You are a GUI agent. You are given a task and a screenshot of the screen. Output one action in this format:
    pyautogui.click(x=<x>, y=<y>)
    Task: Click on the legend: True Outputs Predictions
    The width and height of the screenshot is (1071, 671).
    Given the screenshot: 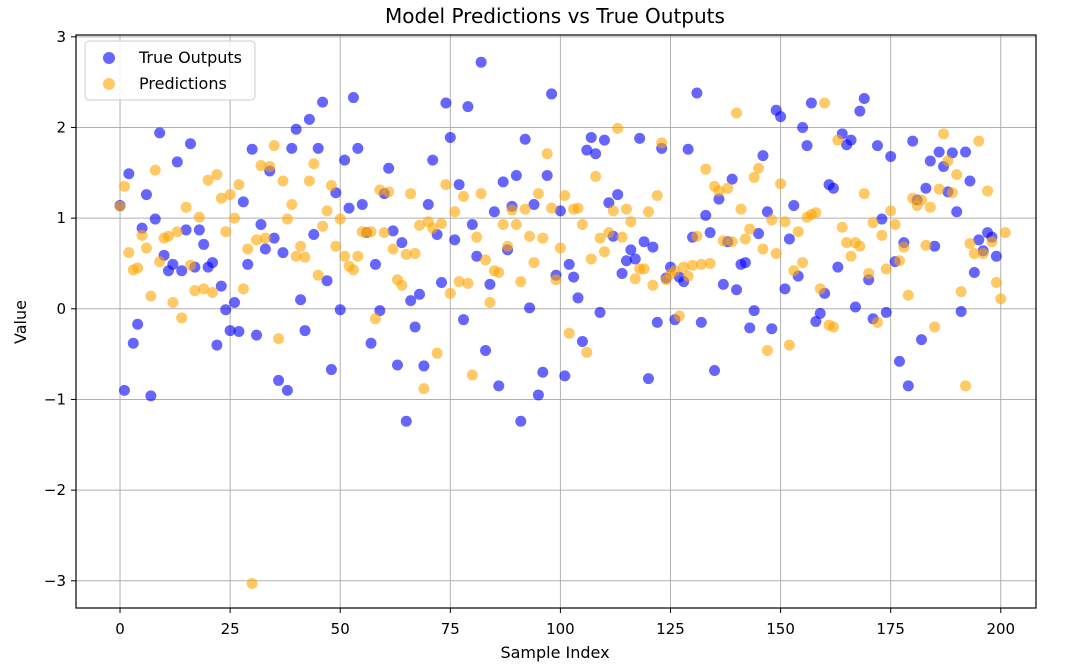 What is the action you would take?
    pyautogui.click(x=170, y=70)
    